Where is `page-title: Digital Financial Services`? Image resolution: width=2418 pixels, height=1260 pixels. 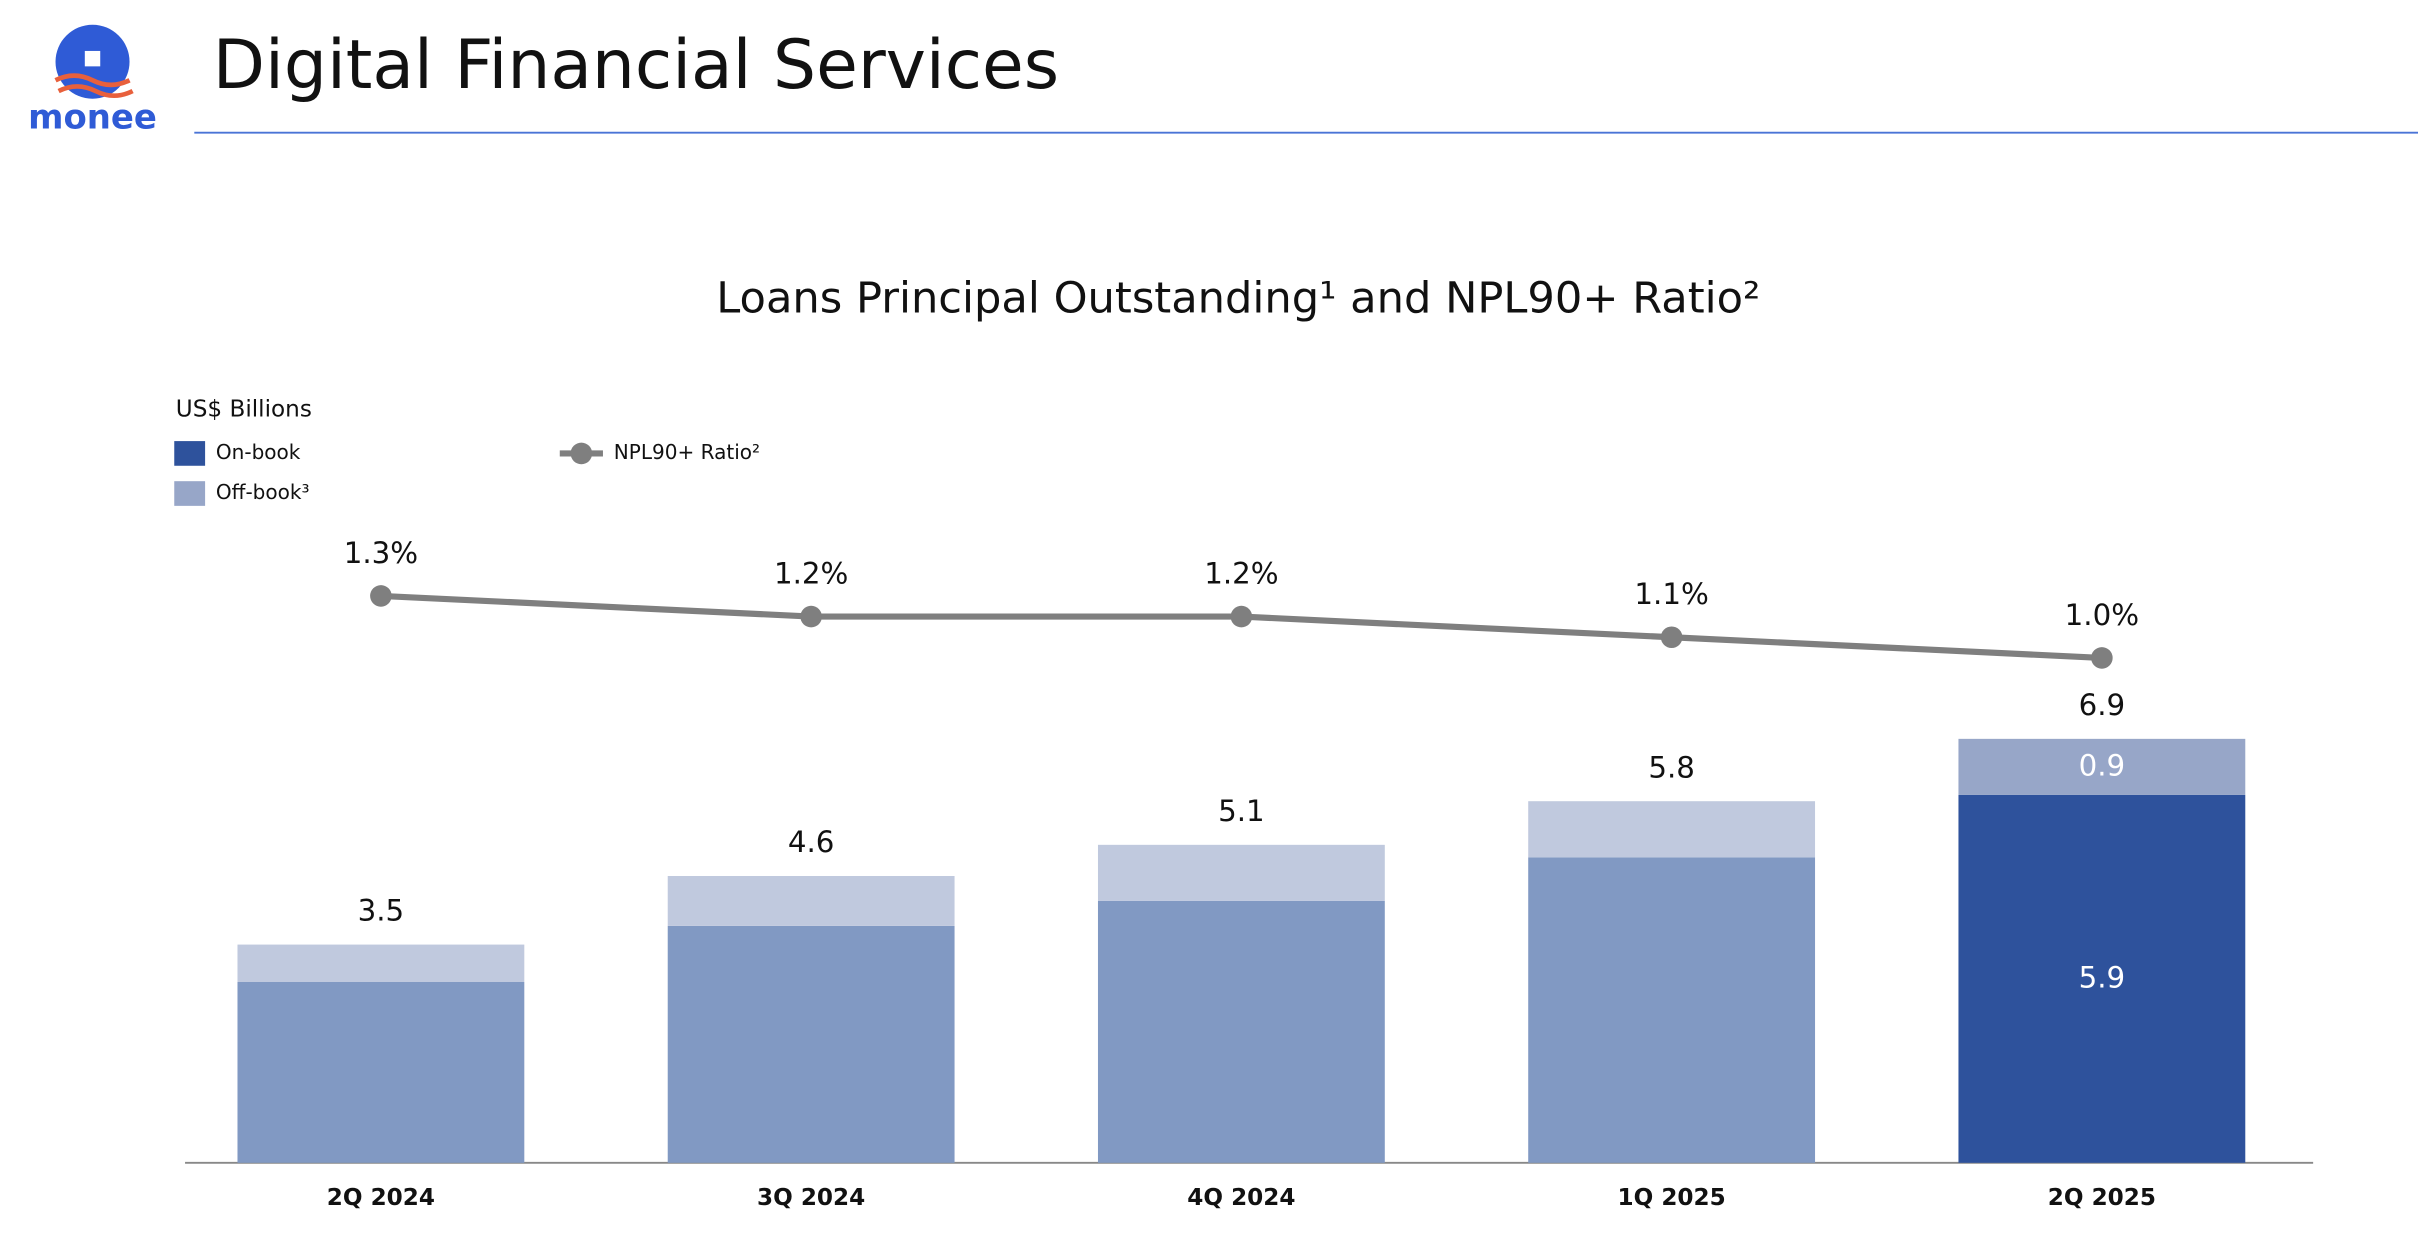 page-title: Digital Financial Services is located at coordinates (636, 65).